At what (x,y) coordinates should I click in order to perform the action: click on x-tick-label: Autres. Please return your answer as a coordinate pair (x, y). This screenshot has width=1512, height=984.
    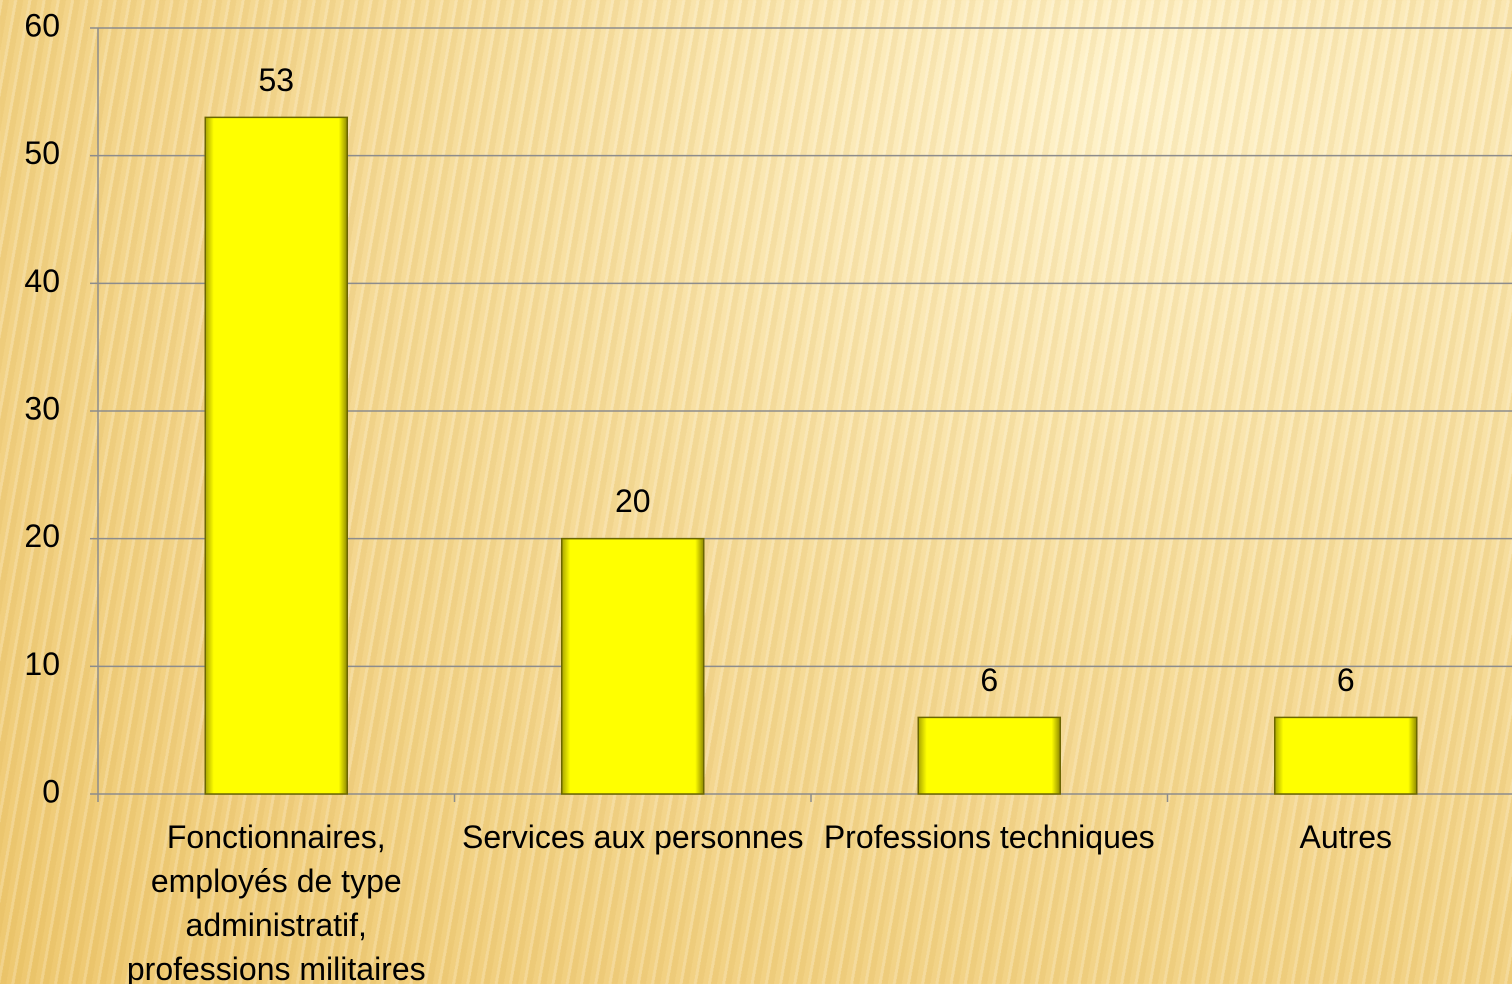
    Looking at the image, I should click on (1345, 837).